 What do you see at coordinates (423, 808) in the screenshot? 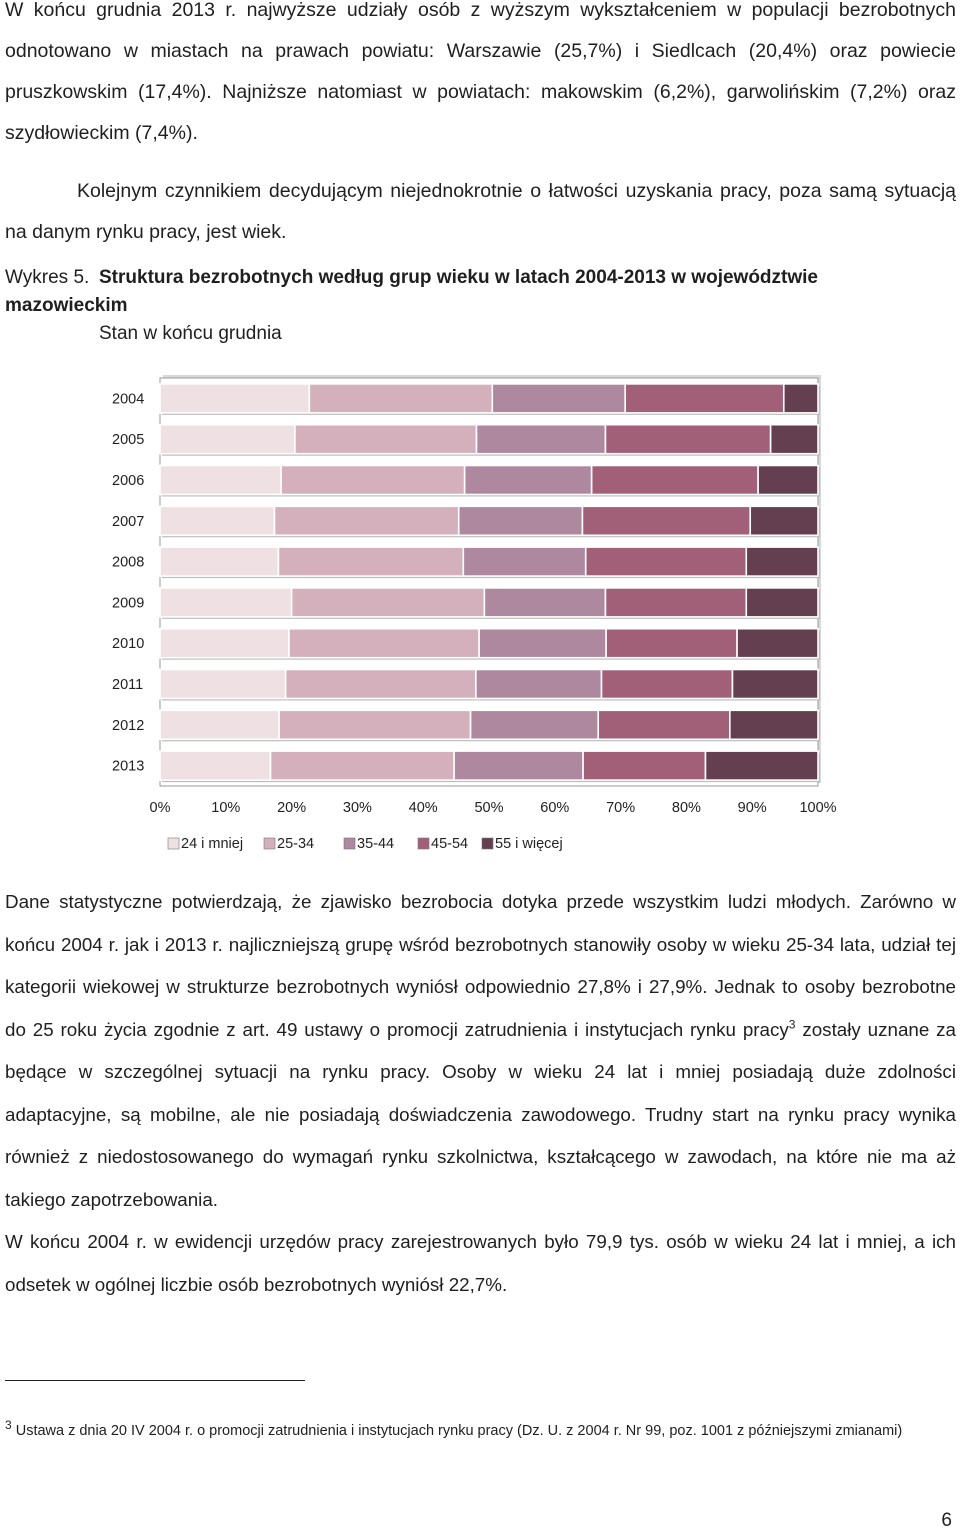
I see `x-tick-label: 40%` at bounding box center [423, 808].